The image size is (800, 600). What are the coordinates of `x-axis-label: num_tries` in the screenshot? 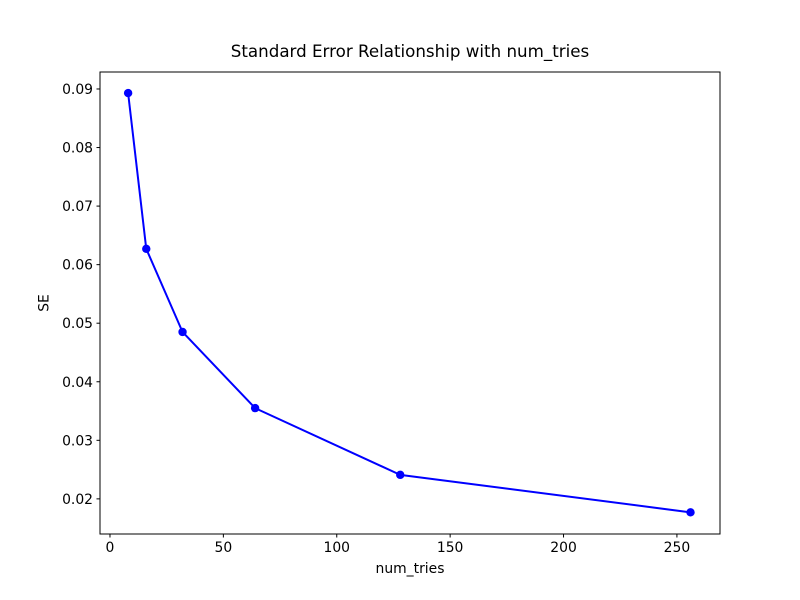 It's located at (410, 569).